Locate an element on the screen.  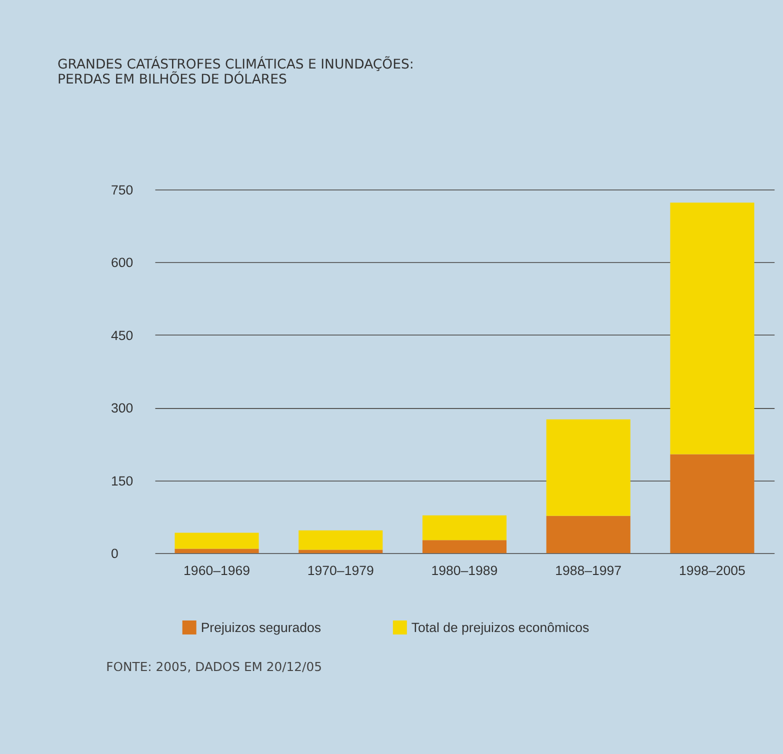
y-tick-label: 0 is located at coordinates (114, 554).